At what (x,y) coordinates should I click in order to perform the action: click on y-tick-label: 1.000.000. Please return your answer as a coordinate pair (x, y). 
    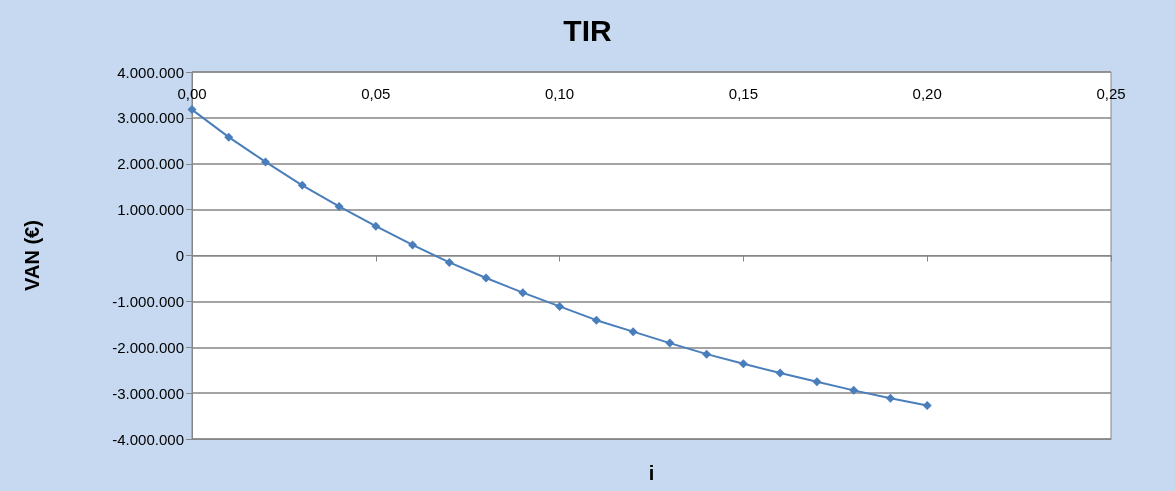
    Looking at the image, I should click on (150, 210).